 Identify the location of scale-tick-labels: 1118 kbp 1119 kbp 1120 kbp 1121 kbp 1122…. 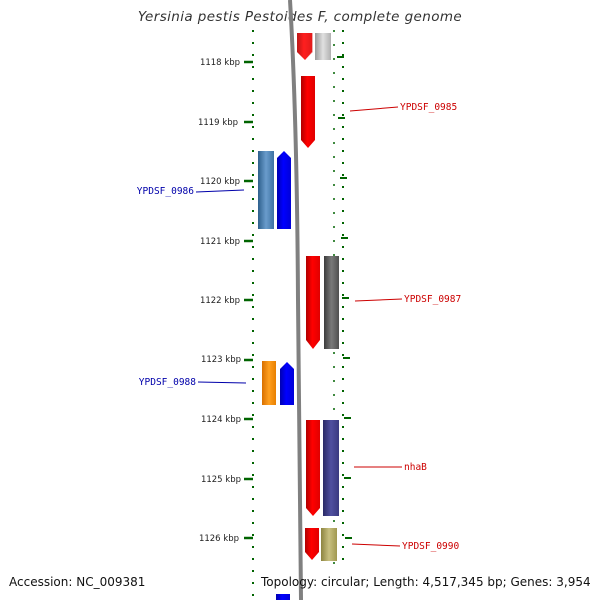
(219, 301).